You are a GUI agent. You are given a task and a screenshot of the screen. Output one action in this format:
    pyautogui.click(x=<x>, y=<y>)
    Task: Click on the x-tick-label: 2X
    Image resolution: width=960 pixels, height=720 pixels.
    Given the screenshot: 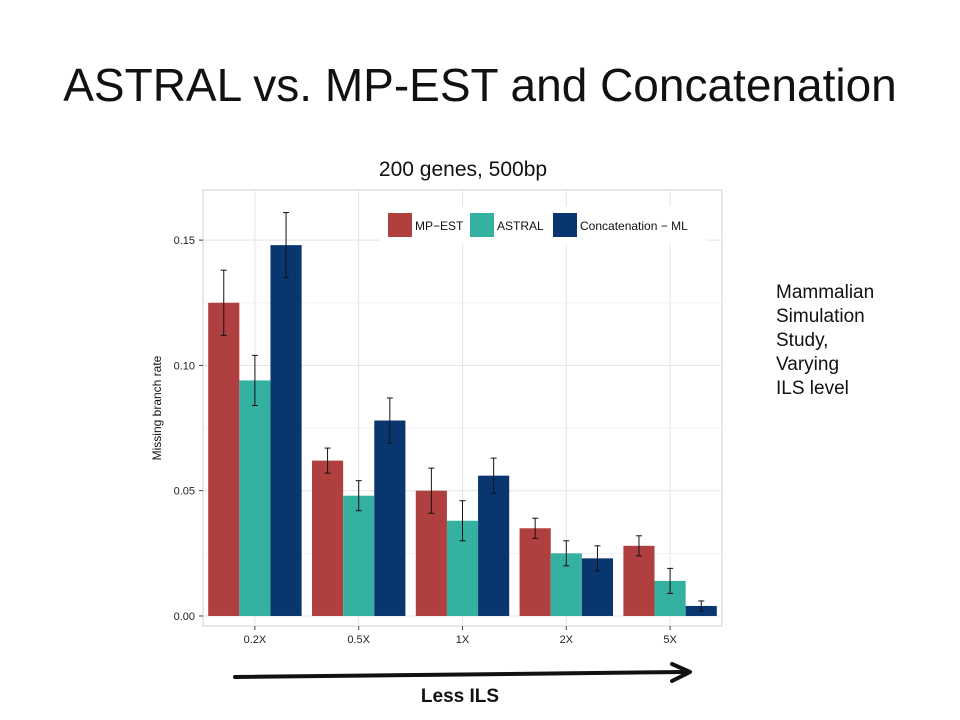 What is the action you would take?
    pyautogui.click(x=567, y=640)
    